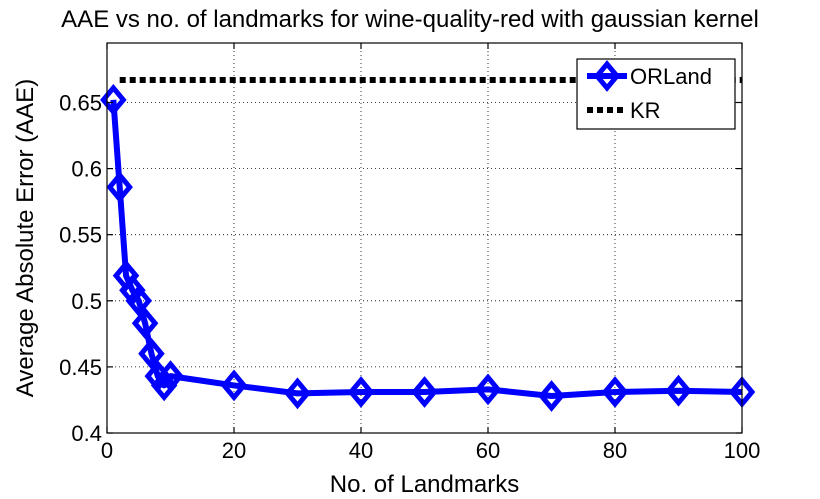 The width and height of the screenshot is (820, 499). I want to click on x-axis-label: No. of Landmarks, so click(424, 484).